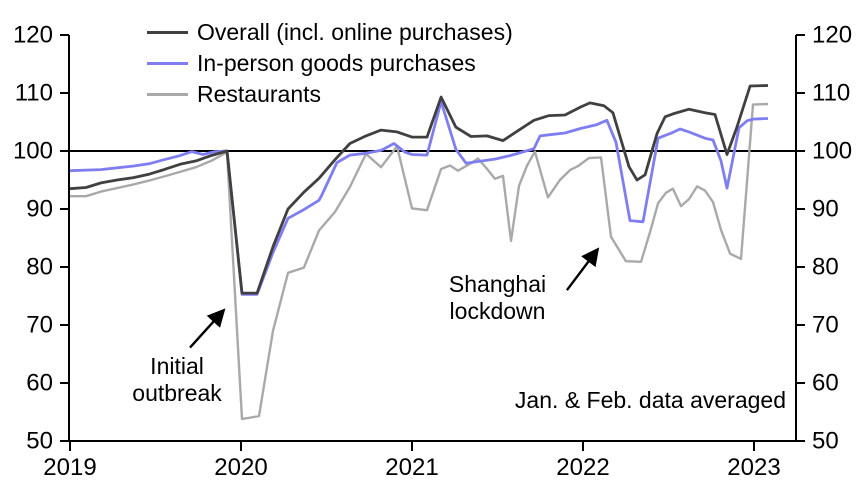 The width and height of the screenshot is (865, 490). I want to click on legend-line-swatch-overall, so click(167, 32).